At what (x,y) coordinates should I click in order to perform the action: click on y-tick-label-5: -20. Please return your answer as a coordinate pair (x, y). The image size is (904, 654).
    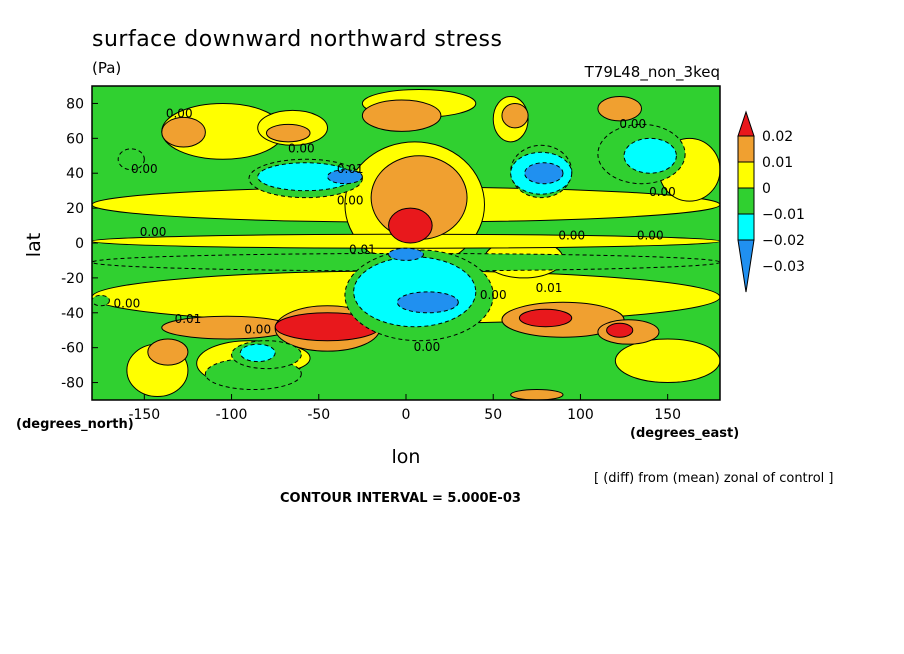
    Looking at the image, I should click on (72, 279).